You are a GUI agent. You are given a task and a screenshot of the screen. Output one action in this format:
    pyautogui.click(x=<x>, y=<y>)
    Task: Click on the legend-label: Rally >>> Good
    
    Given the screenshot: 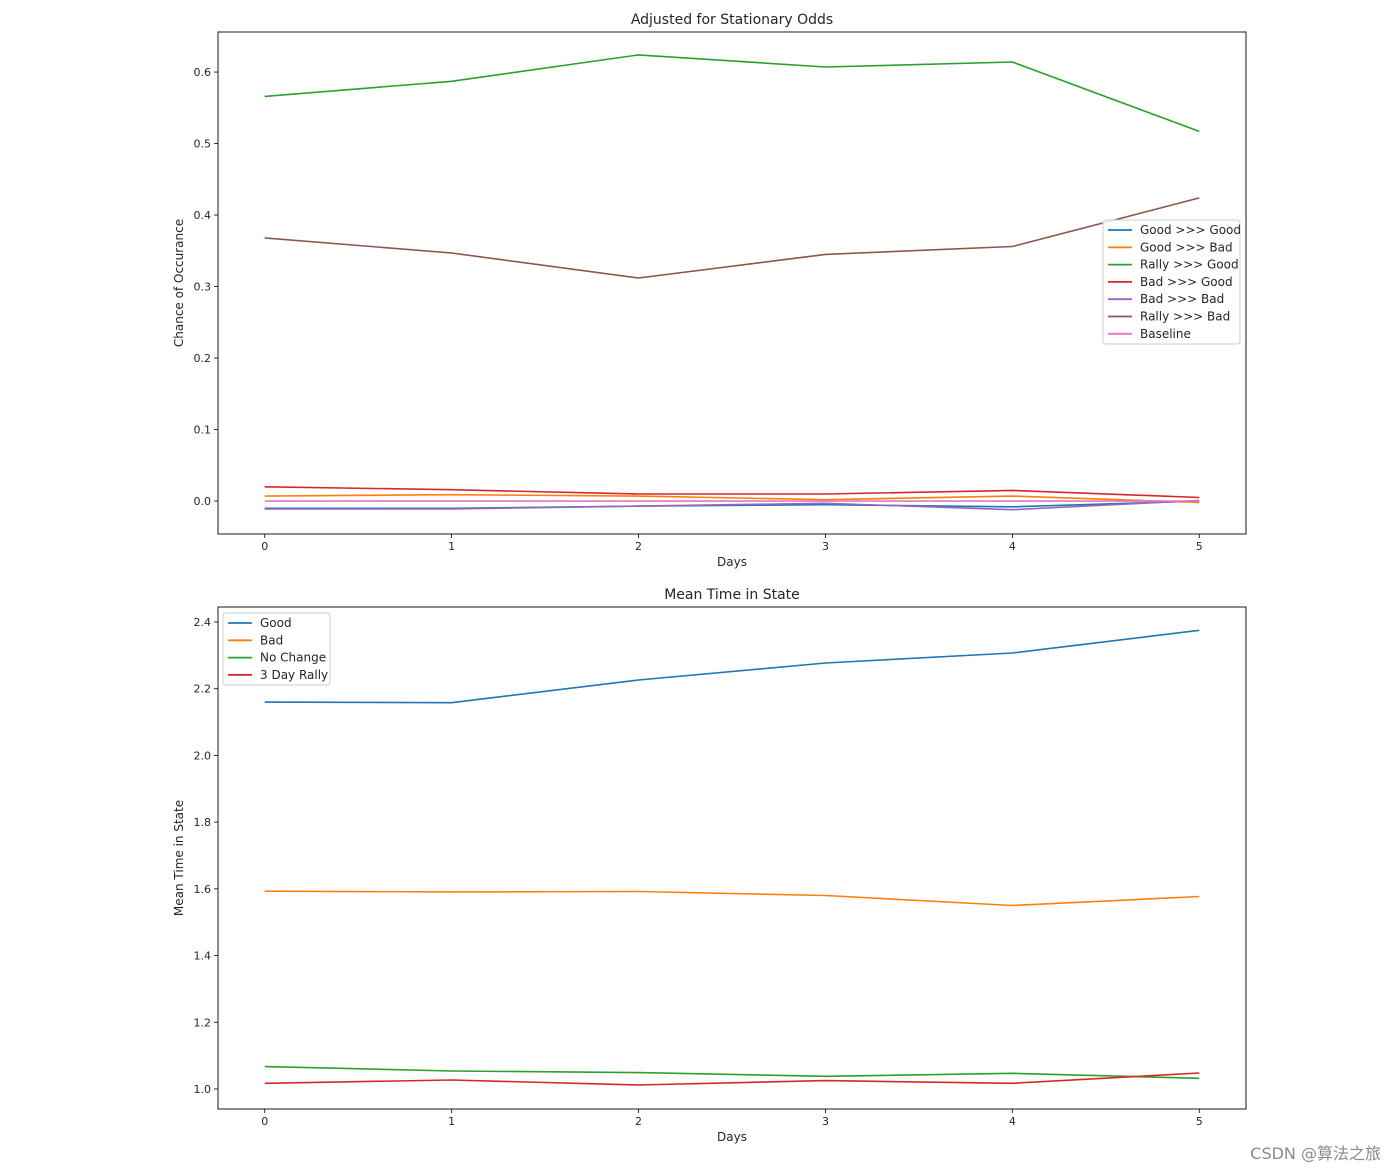 What is the action you would take?
    pyautogui.click(x=1189, y=265)
    